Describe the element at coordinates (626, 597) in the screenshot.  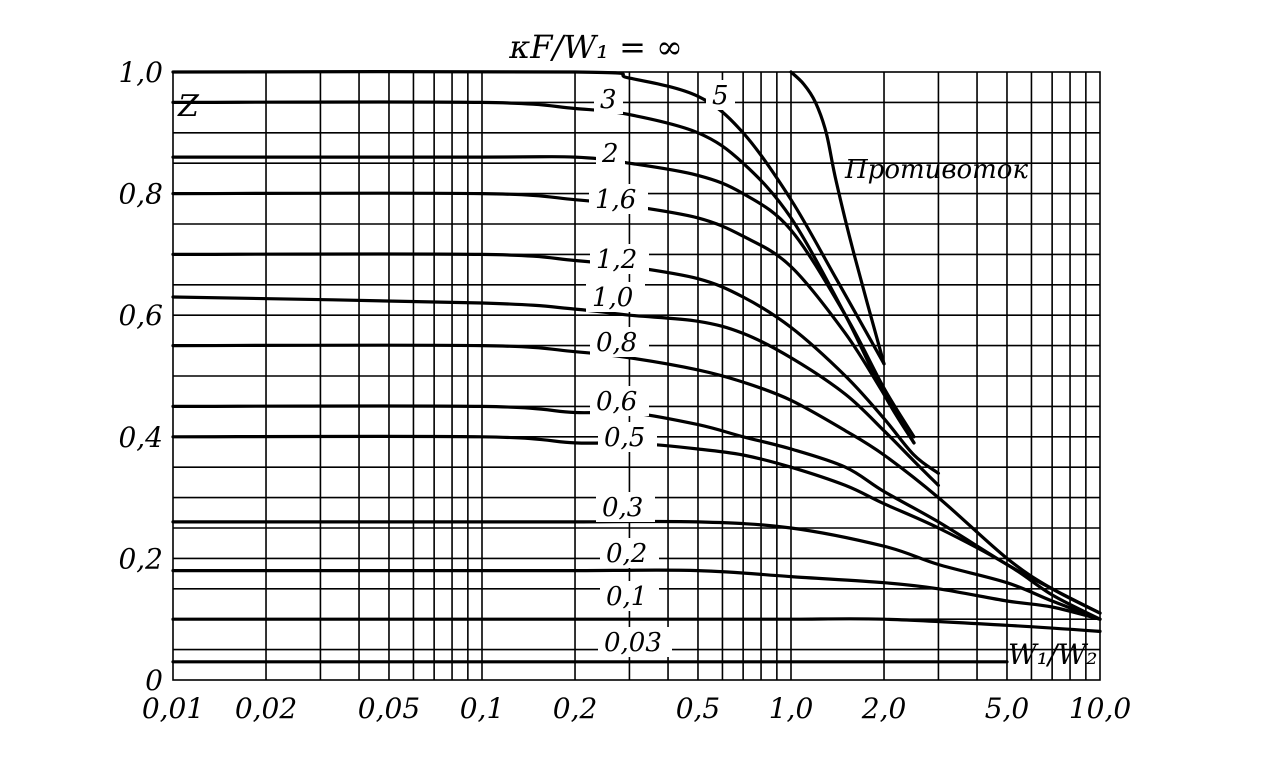
I see `series-label: 0,1` at that location.